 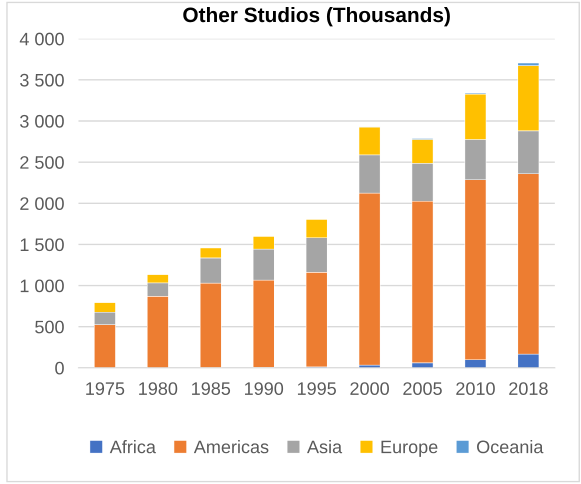 I want to click on x-tick-label: 2018, so click(x=528, y=388).